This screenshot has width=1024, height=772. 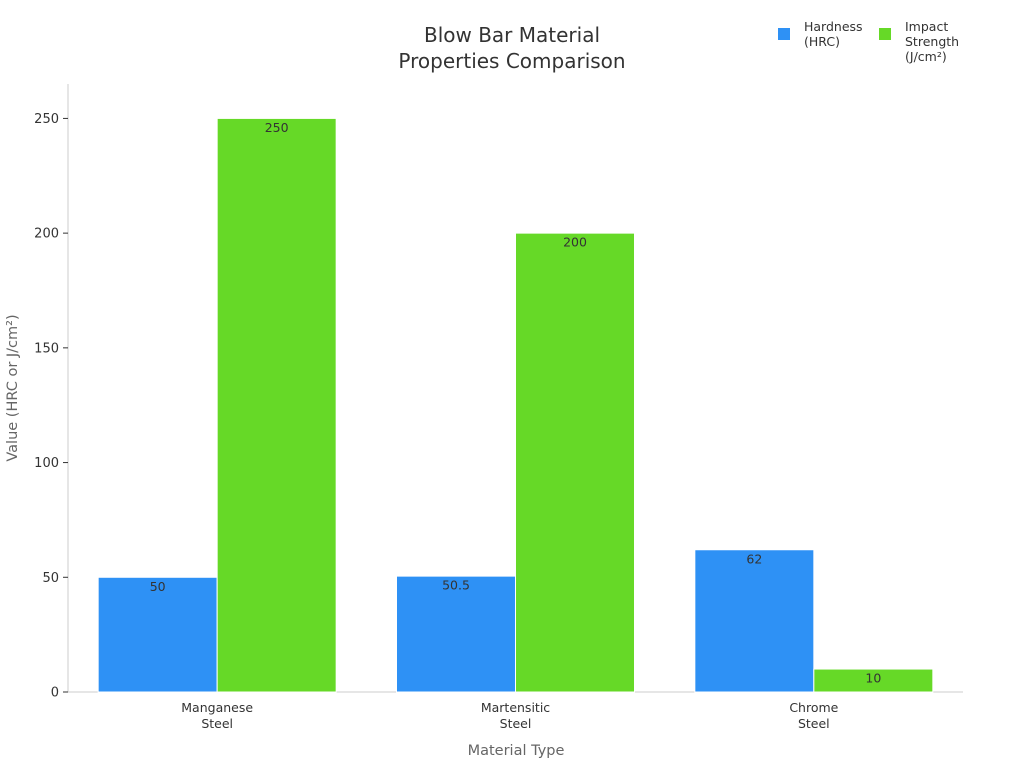 I want to click on bar-value-label: 200, so click(x=575, y=242).